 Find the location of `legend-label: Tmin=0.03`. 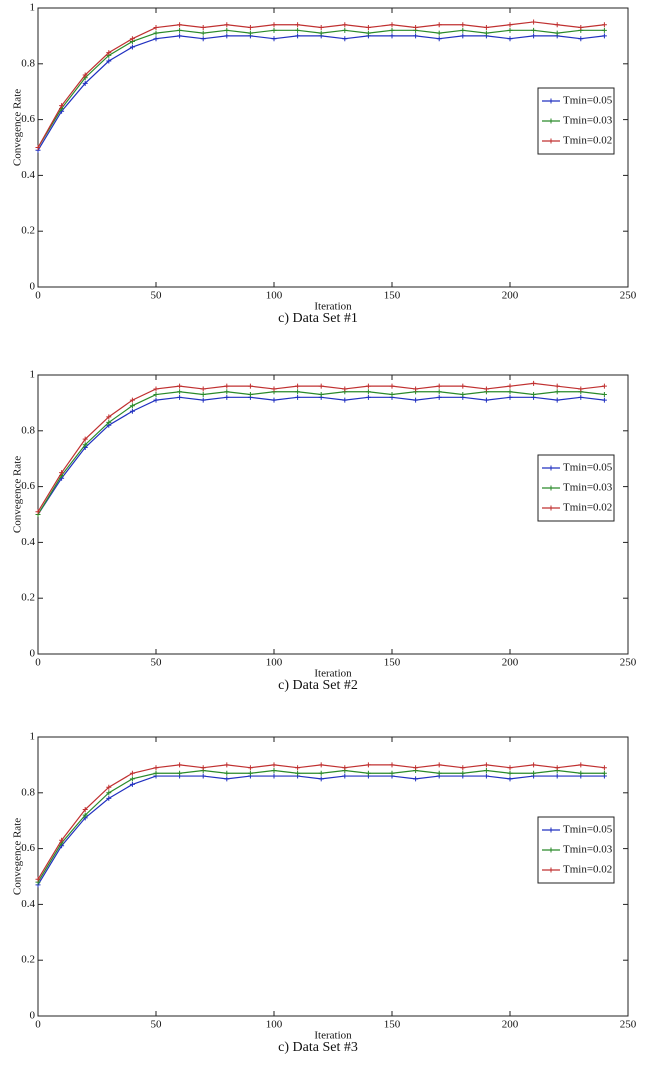

legend-label: Tmin=0.03 is located at coordinates (588, 121).